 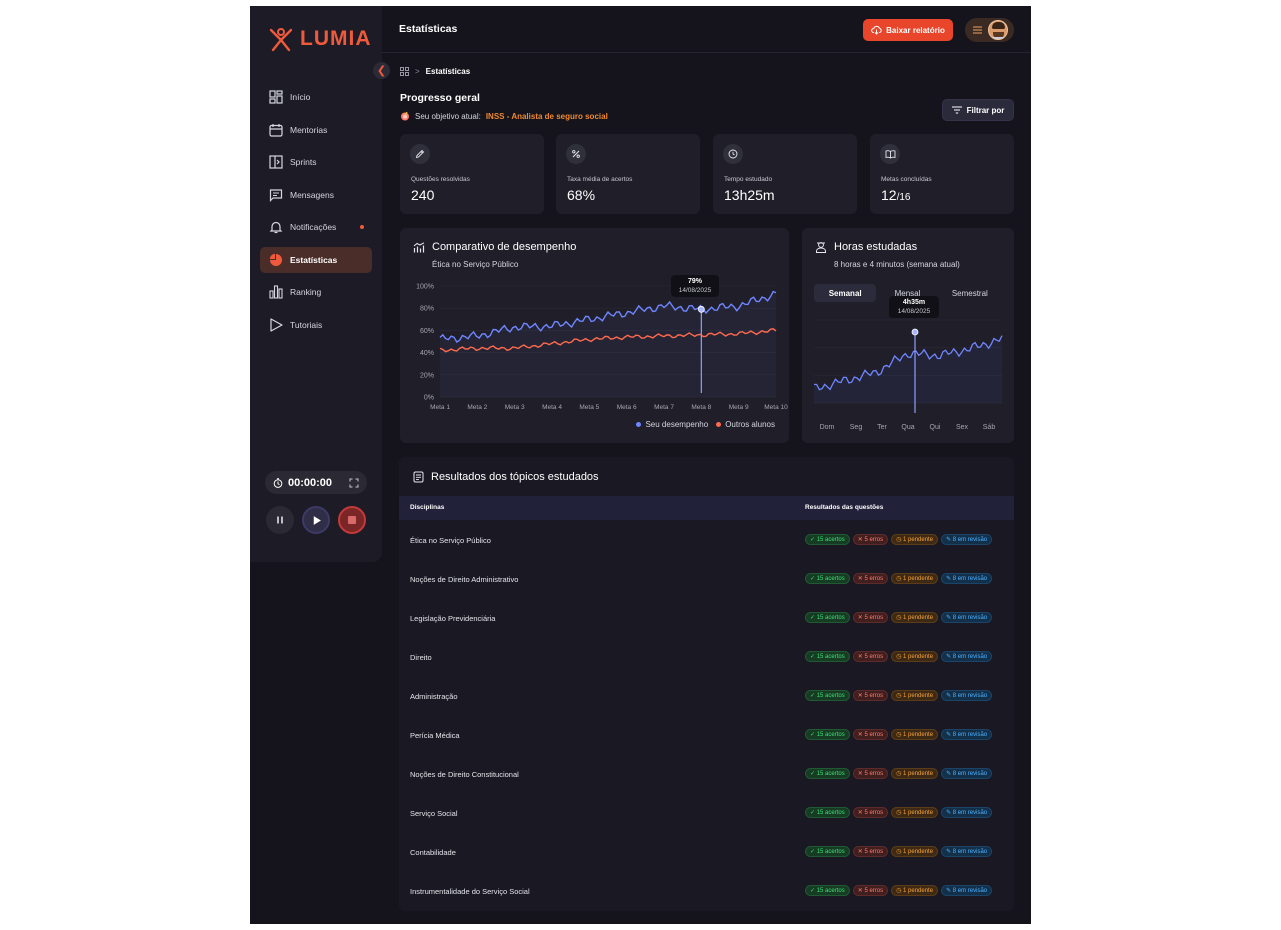 What do you see at coordinates (785, 174) in the screenshot?
I see `stat-card-time: Tempo estudado 13h25m` at bounding box center [785, 174].